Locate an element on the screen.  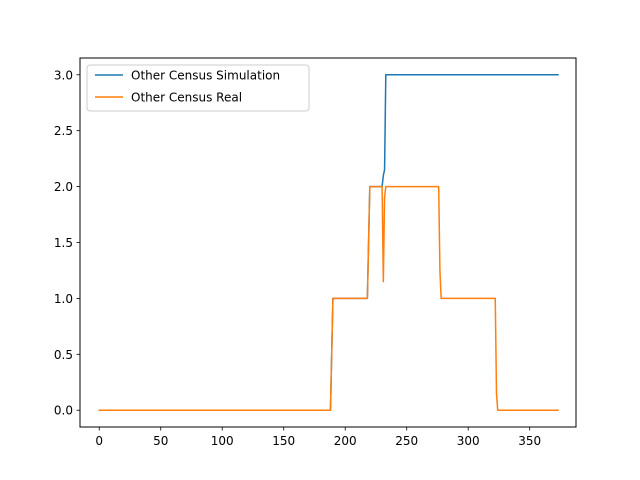
x-tick-label: 250 is located at coordinates (406, 441).